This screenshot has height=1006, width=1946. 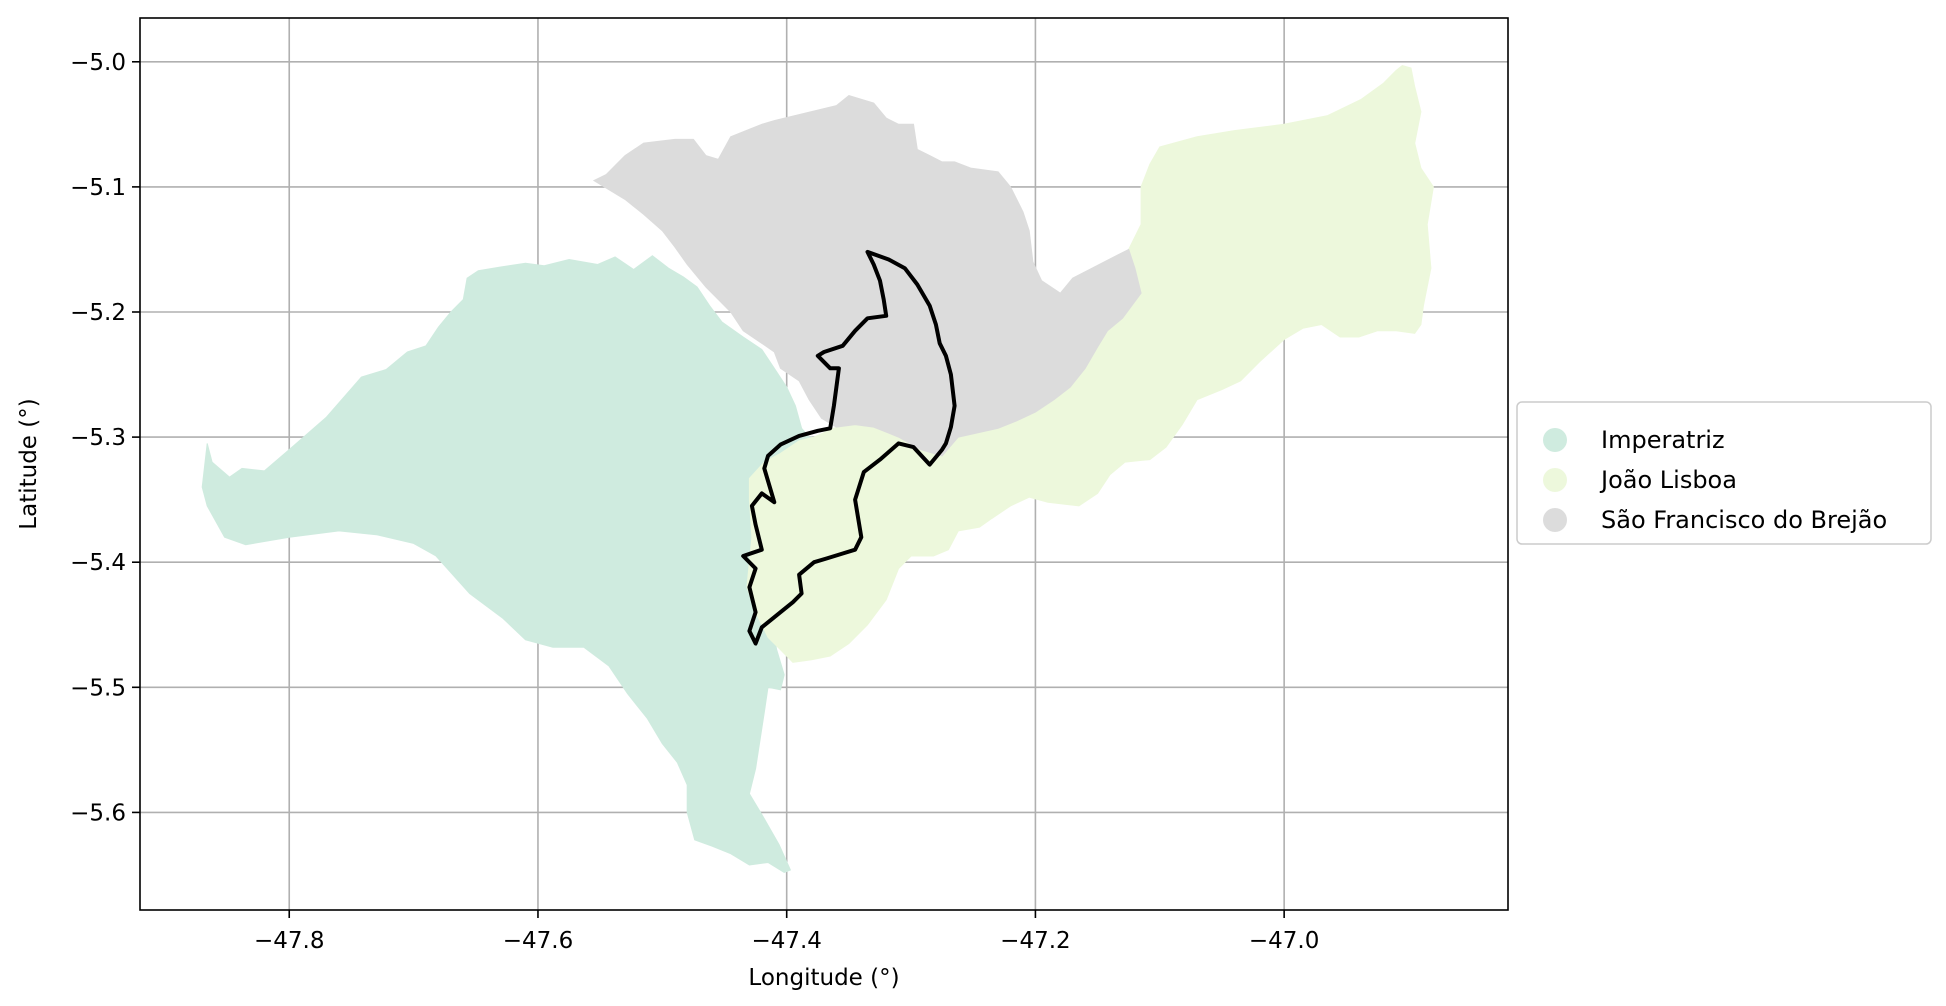 I want to click on y-tick-label: −5.1, so click(x=98, y=188).